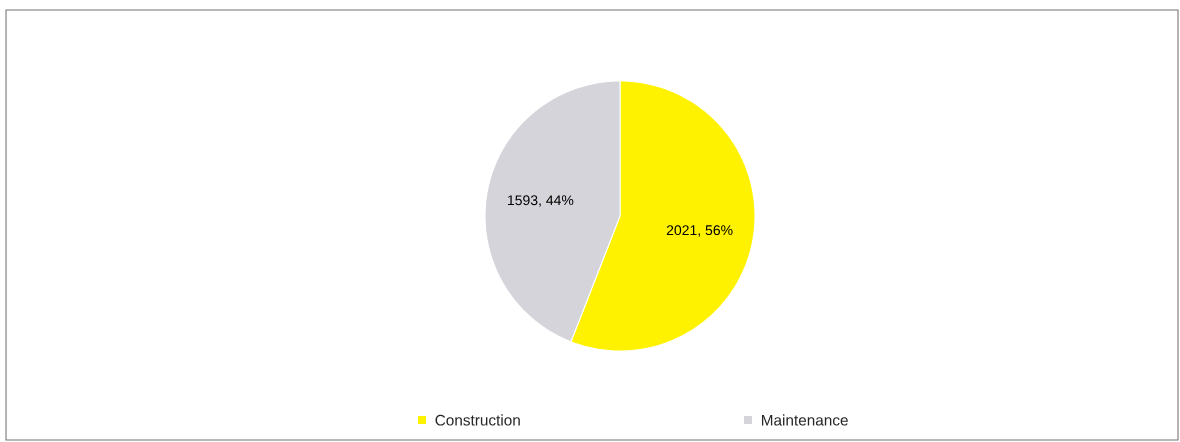 The width and height of the screenshot is (1180, 442). Describe the element at coordinates (804, 420) in the screenshot. I see `legend-label: Maintenance` at that location.